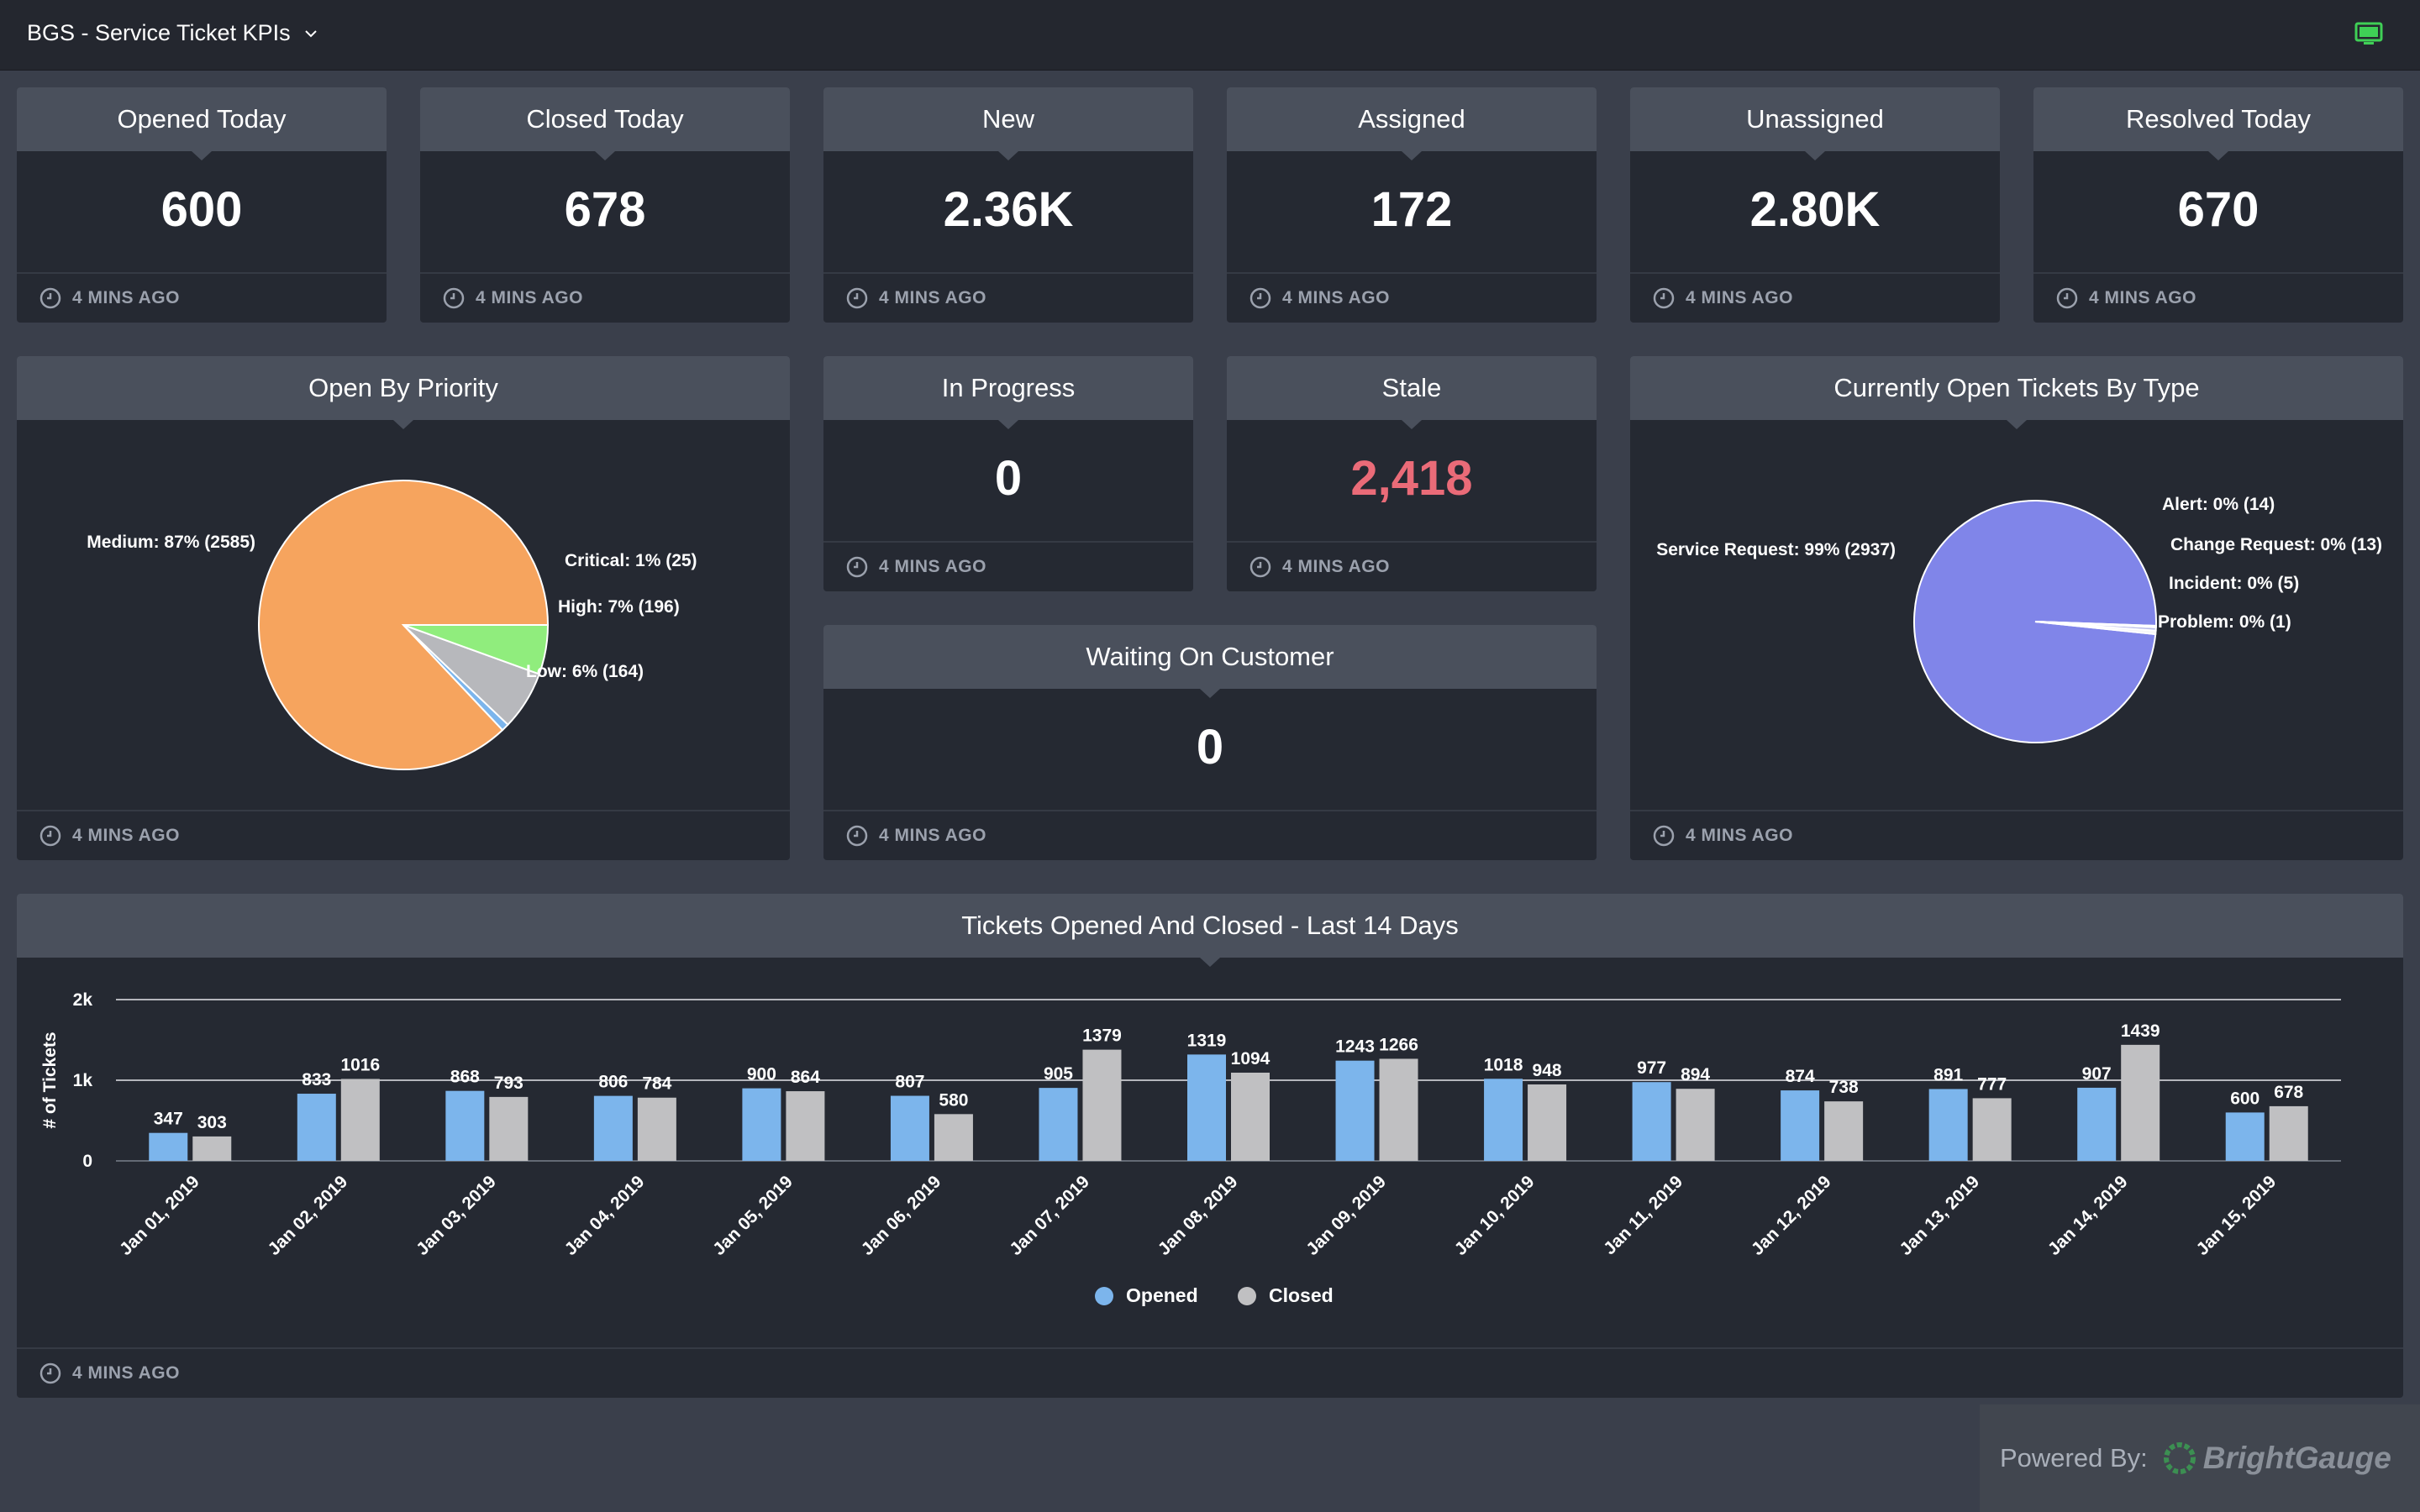  I want to click on bar-value-label: 1439, so click(2141, 1031).